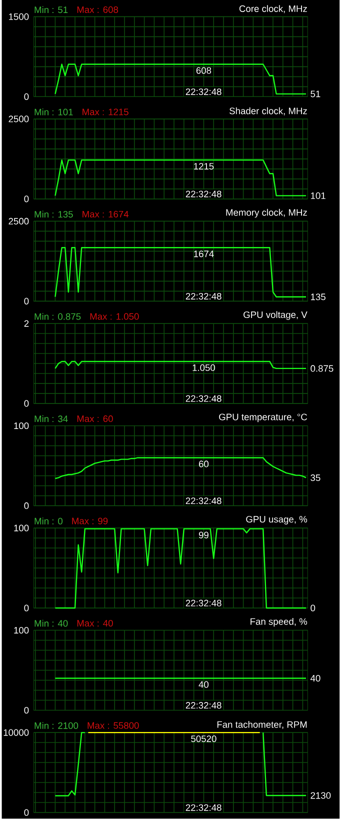  I want to click on chart-title: Fan tachometer, RPM, so click(262, 724).